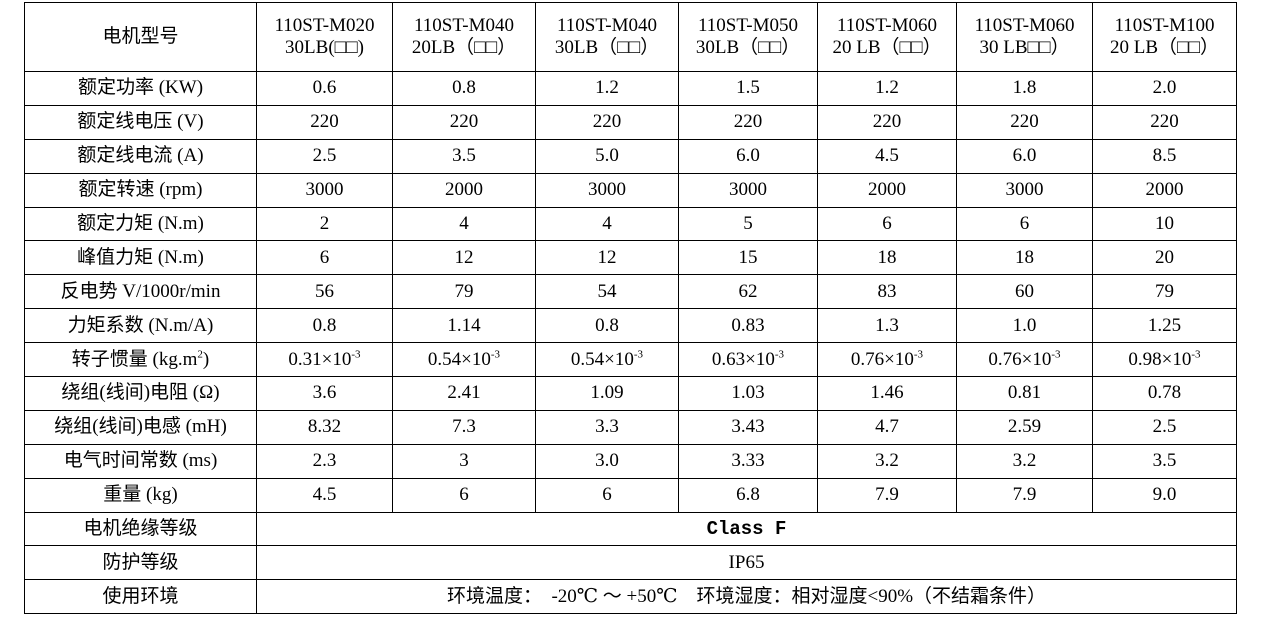 This screenshot has width=1262, height=621. What do you see at coordinates (134, 359) in the screenshot?
I see `cell-text: 转子惯量 (kg.m` at bounding box center [134, 359].